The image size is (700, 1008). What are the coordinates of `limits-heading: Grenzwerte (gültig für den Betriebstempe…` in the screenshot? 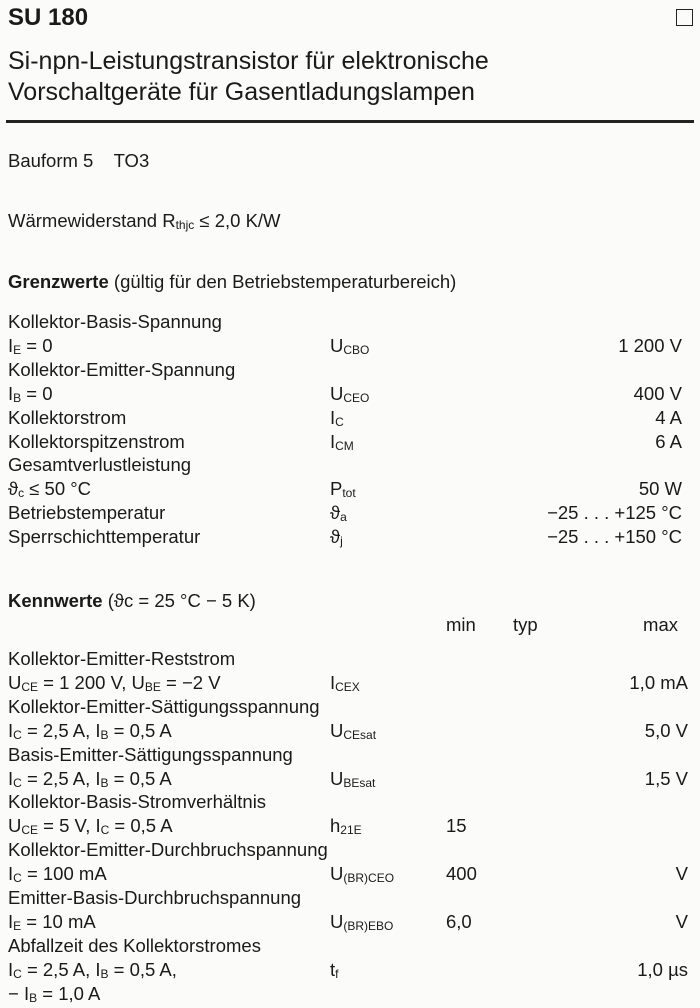 It's located at (232, 282).